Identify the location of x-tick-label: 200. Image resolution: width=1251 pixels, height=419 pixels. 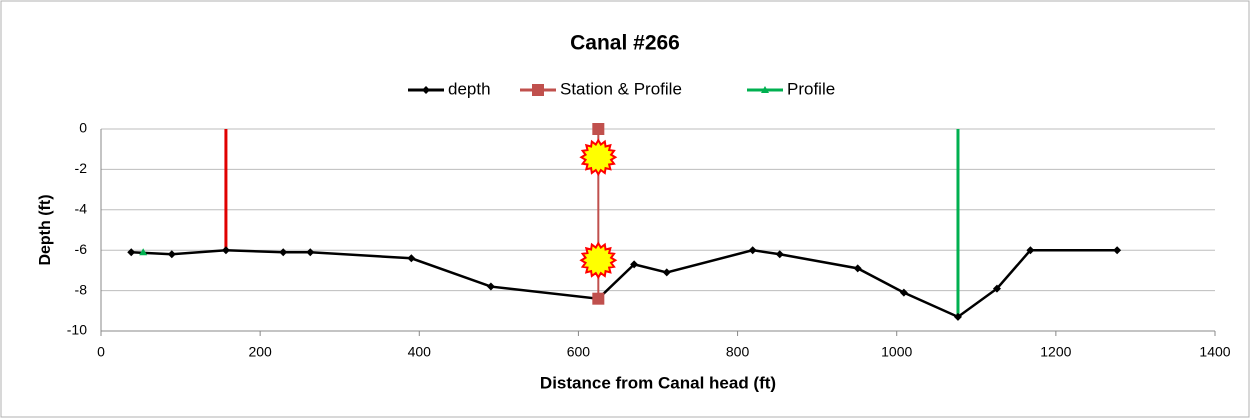
(260, 352).